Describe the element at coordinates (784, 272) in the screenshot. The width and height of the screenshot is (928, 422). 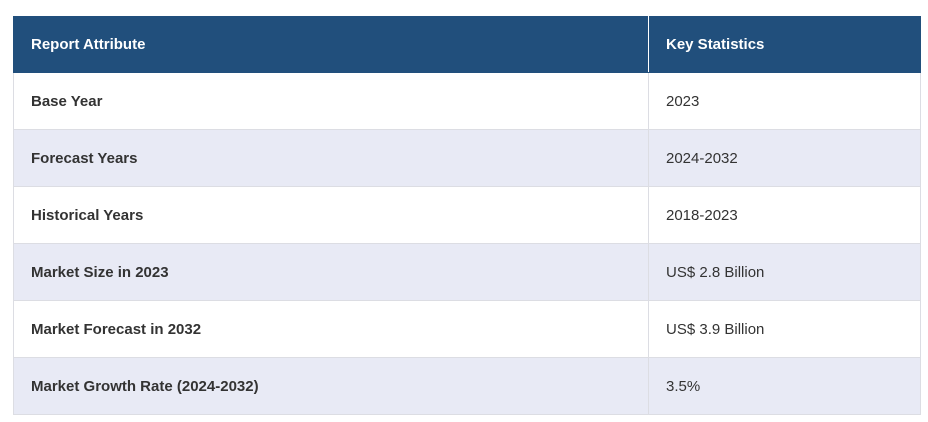
I see `value-cell: US$ 2.8 Billion` at that location.